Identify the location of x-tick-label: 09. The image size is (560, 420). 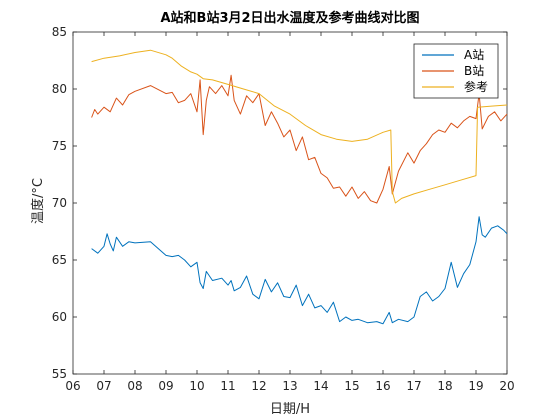
(165, 386).